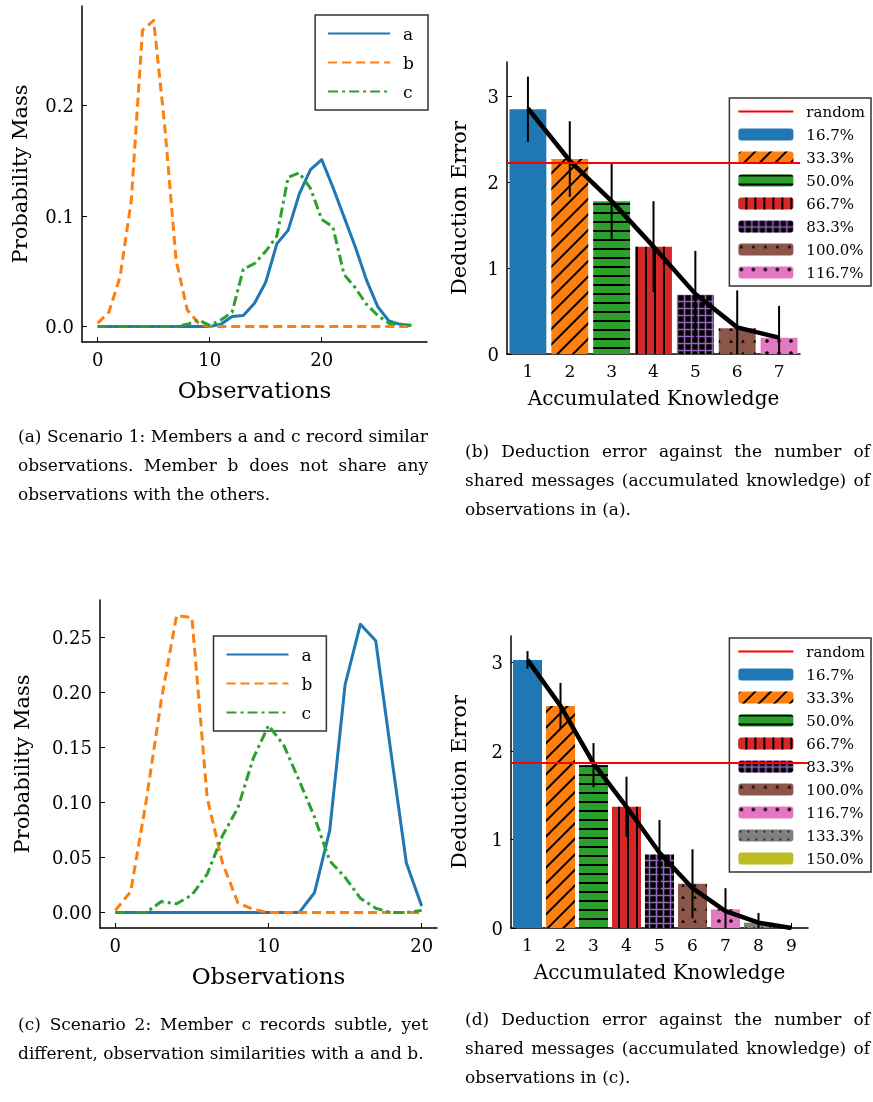 The image size is (873, 1102). What do you see at coordinates (268, 819) in the screenshot?
I see `line-series` at bounding box center [268, 819].